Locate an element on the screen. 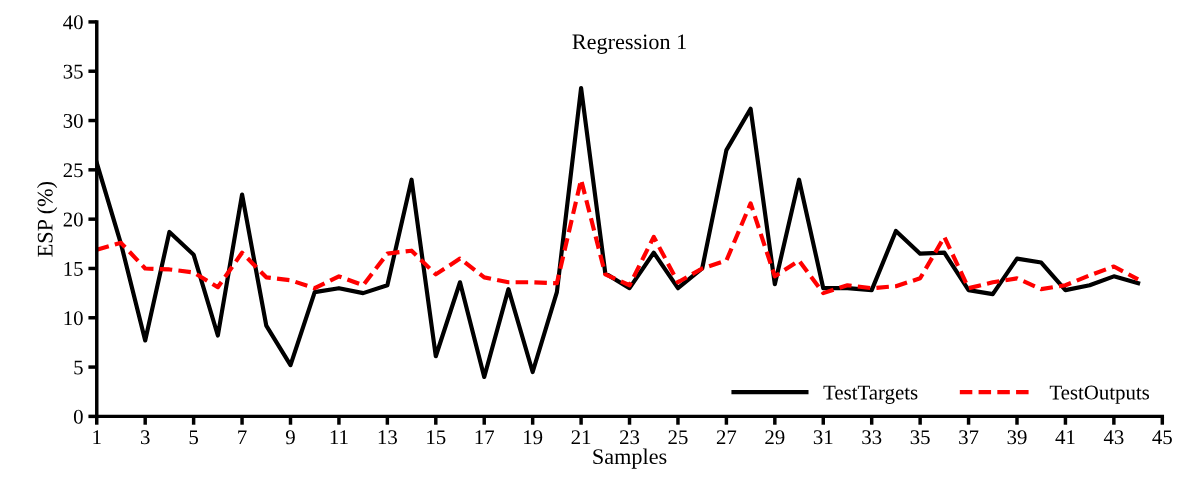 The height and width of the screenshot is (487, 1180). text: Regression 1 is located at coordinates (629, 44).